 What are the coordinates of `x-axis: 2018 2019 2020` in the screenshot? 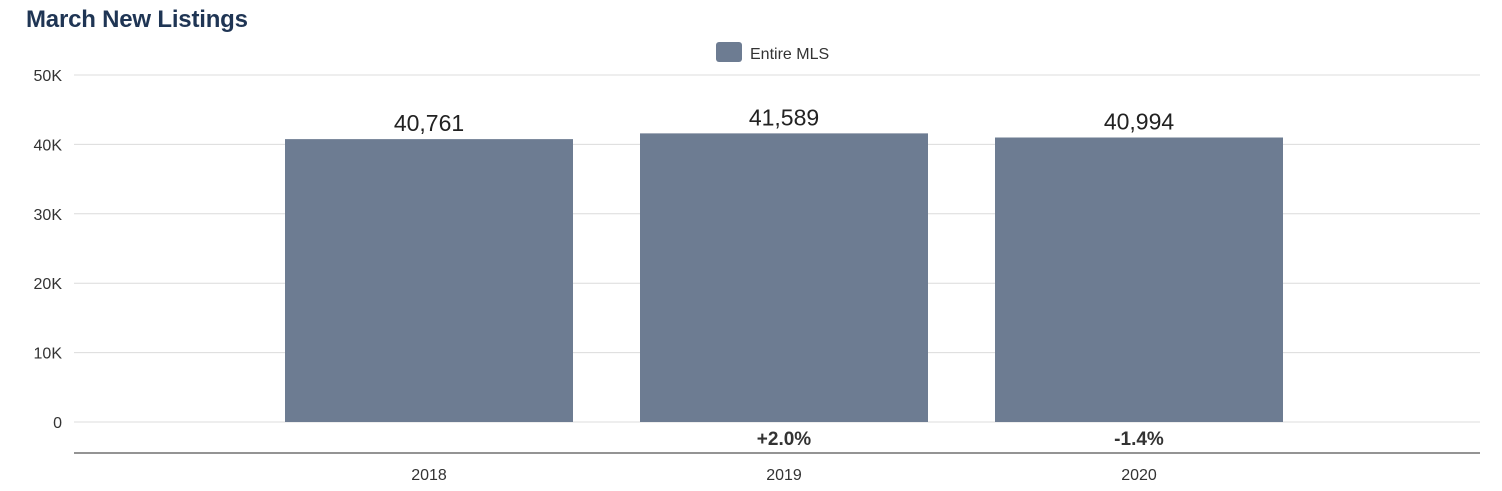 It's located at (777, 468).